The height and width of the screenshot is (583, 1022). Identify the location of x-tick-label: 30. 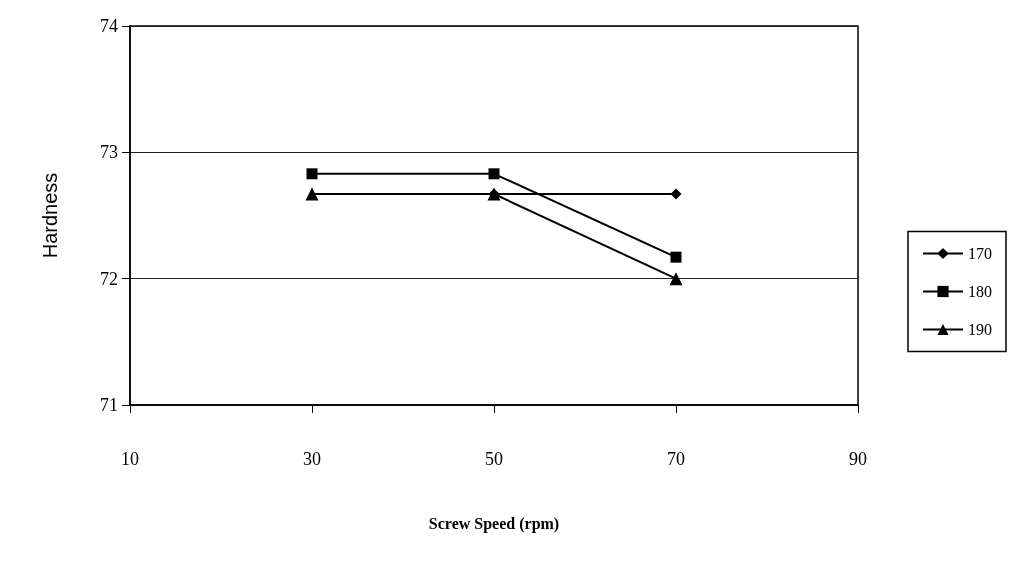
(312, 459).